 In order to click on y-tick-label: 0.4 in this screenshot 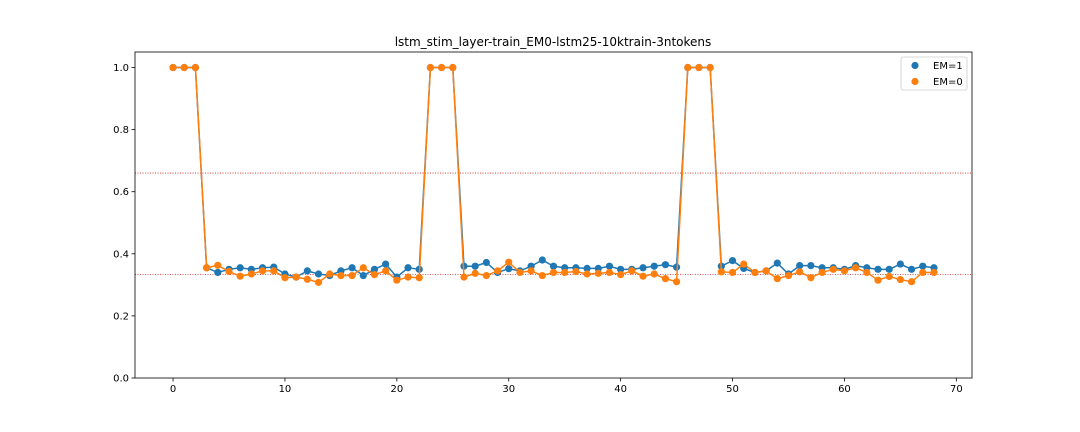, I will do `click(121, 254)`.